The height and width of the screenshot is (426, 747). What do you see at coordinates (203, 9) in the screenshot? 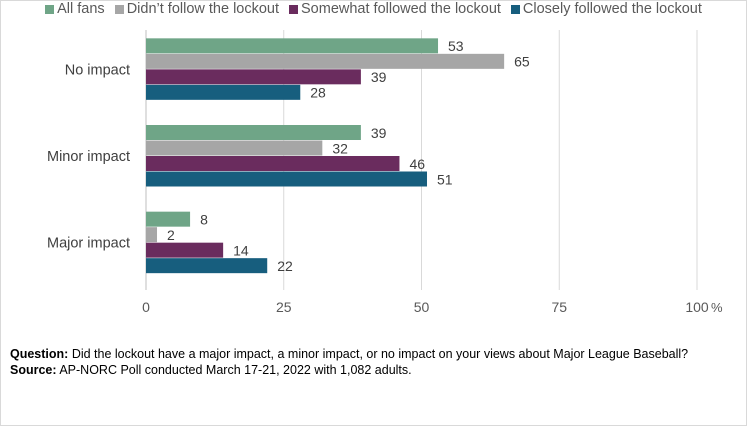
I see `legend-label: Didn’t follow the lockout` at bounding box center [203, 9].